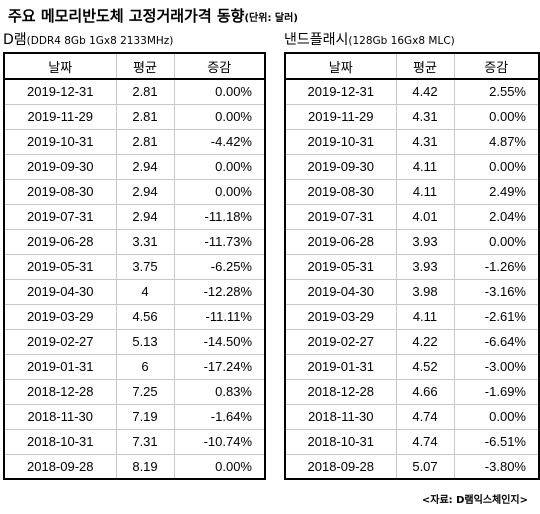 This screenshot has width=540, height=514. Describe the element at coordinates (496, 467) in the screenshot. I see `cell-change: -3.80%` at that location.